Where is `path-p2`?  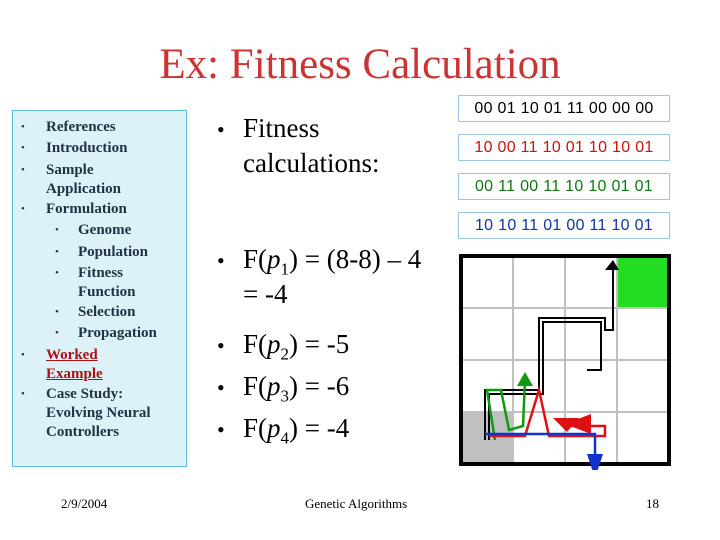
path-p2 is located at coordinates (548, 411).